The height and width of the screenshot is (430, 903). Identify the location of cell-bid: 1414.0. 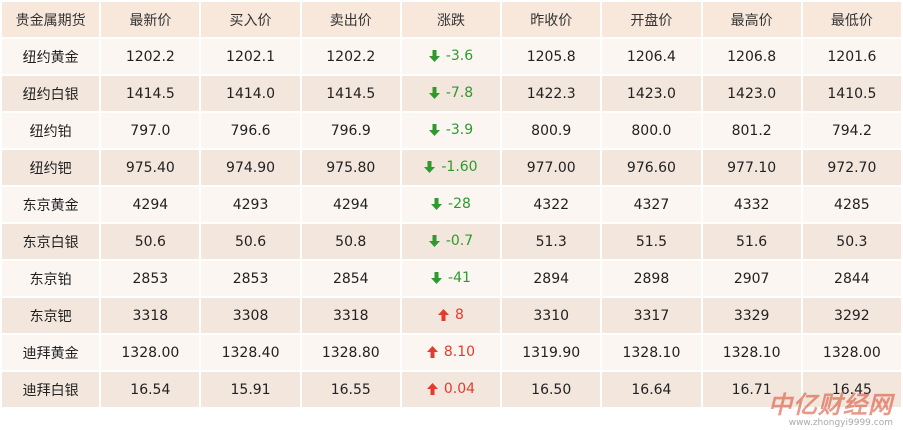
(250, 93).